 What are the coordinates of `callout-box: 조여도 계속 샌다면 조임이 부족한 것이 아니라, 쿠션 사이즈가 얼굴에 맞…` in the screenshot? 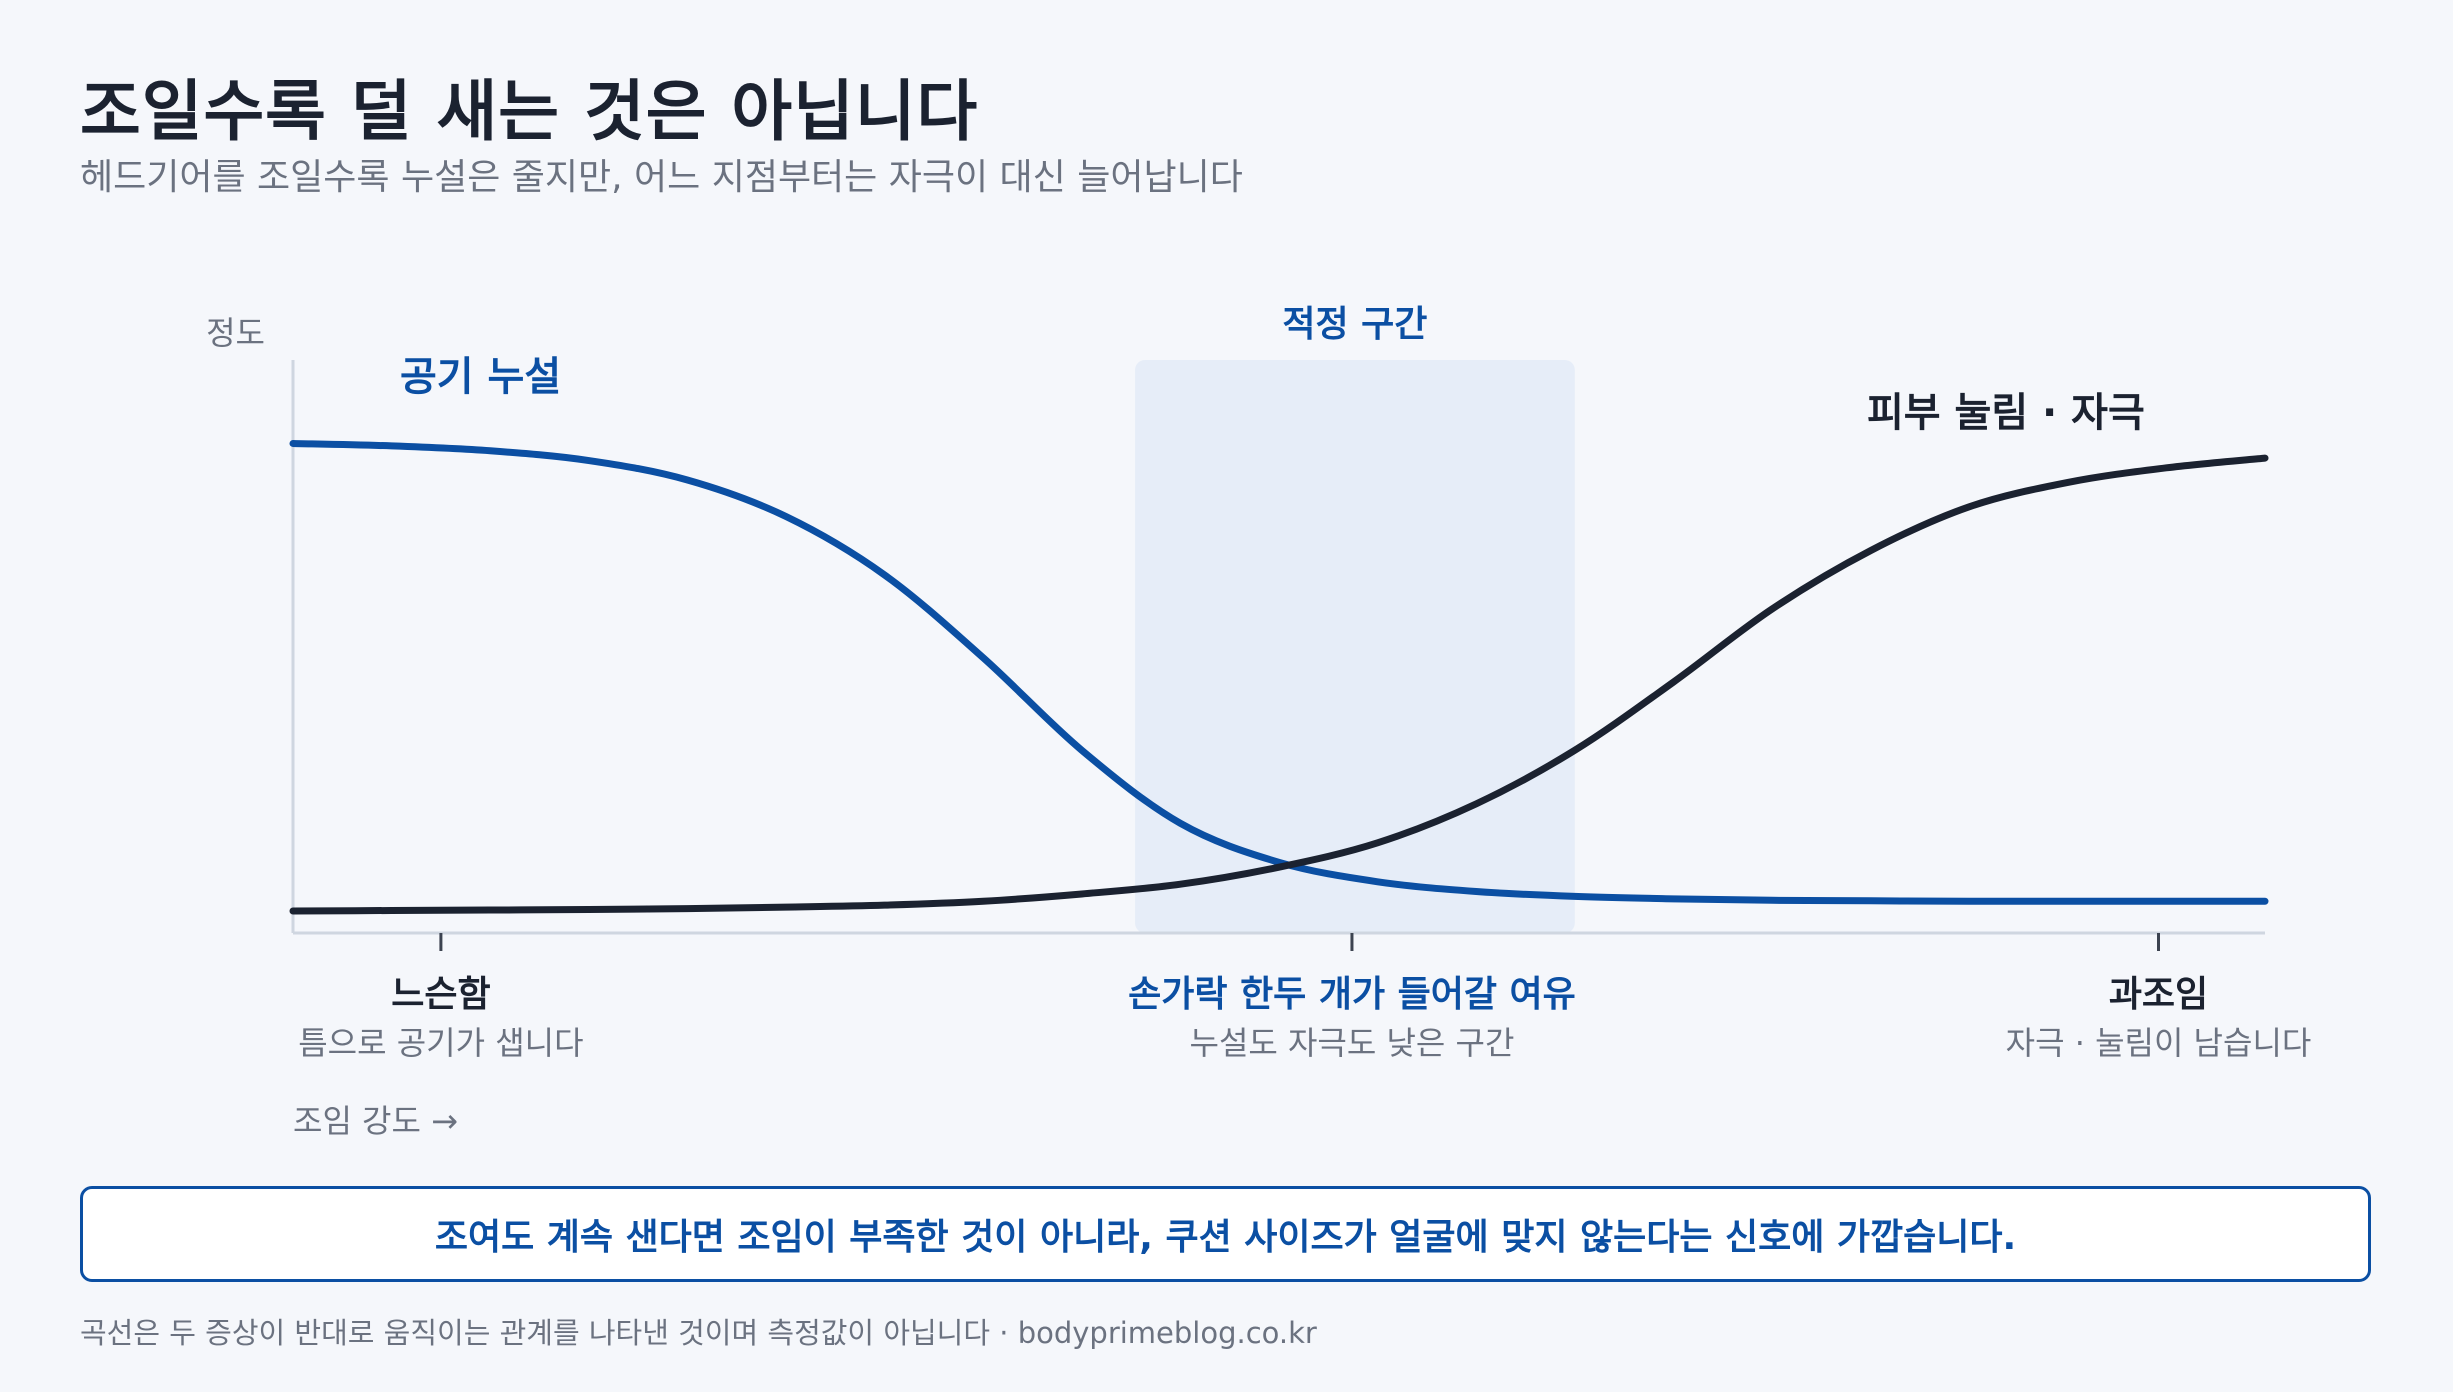 It's located at (1225, 1234).